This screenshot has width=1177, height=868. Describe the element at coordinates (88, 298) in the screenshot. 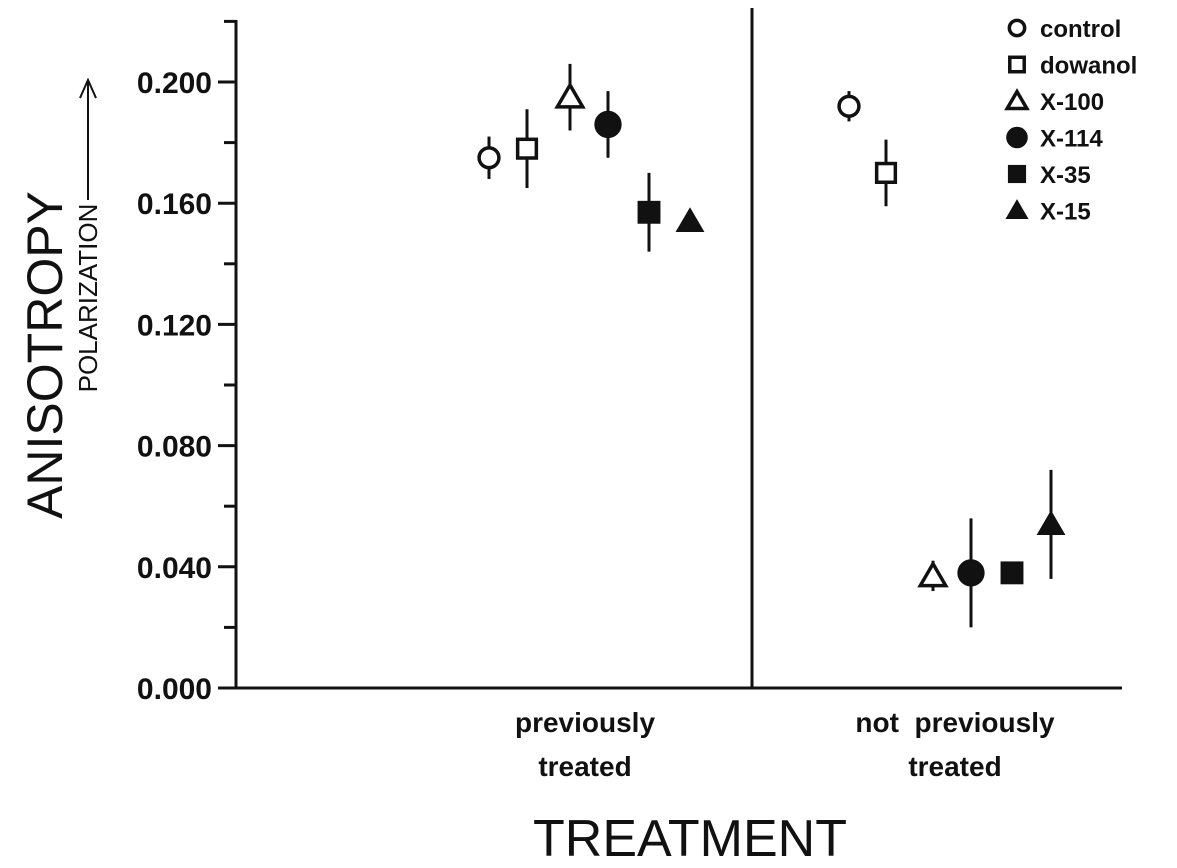

I see `y-axis-sublabel: POLARIZATION` at that location.